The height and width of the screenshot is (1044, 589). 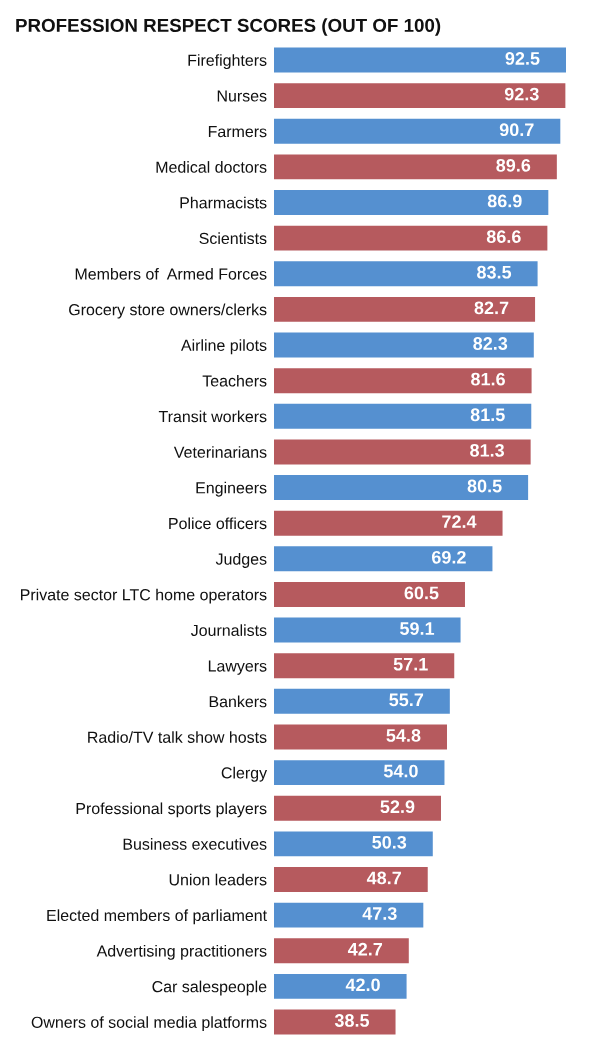 I want to click on y-tick-label: Airline pilots, so click(x=223, y=347).